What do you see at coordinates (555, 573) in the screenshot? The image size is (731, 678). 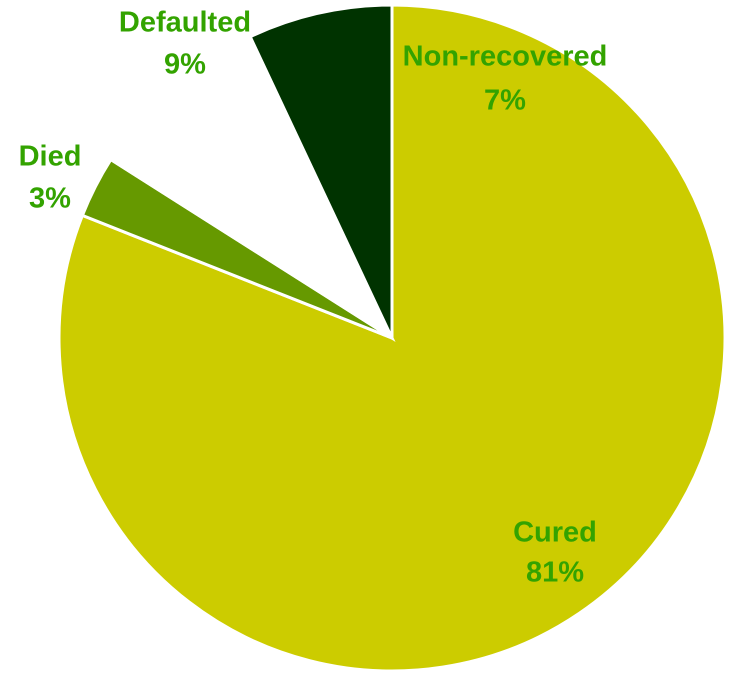 I see `slice-value-label: 81%` at bounding box center [555, 573].